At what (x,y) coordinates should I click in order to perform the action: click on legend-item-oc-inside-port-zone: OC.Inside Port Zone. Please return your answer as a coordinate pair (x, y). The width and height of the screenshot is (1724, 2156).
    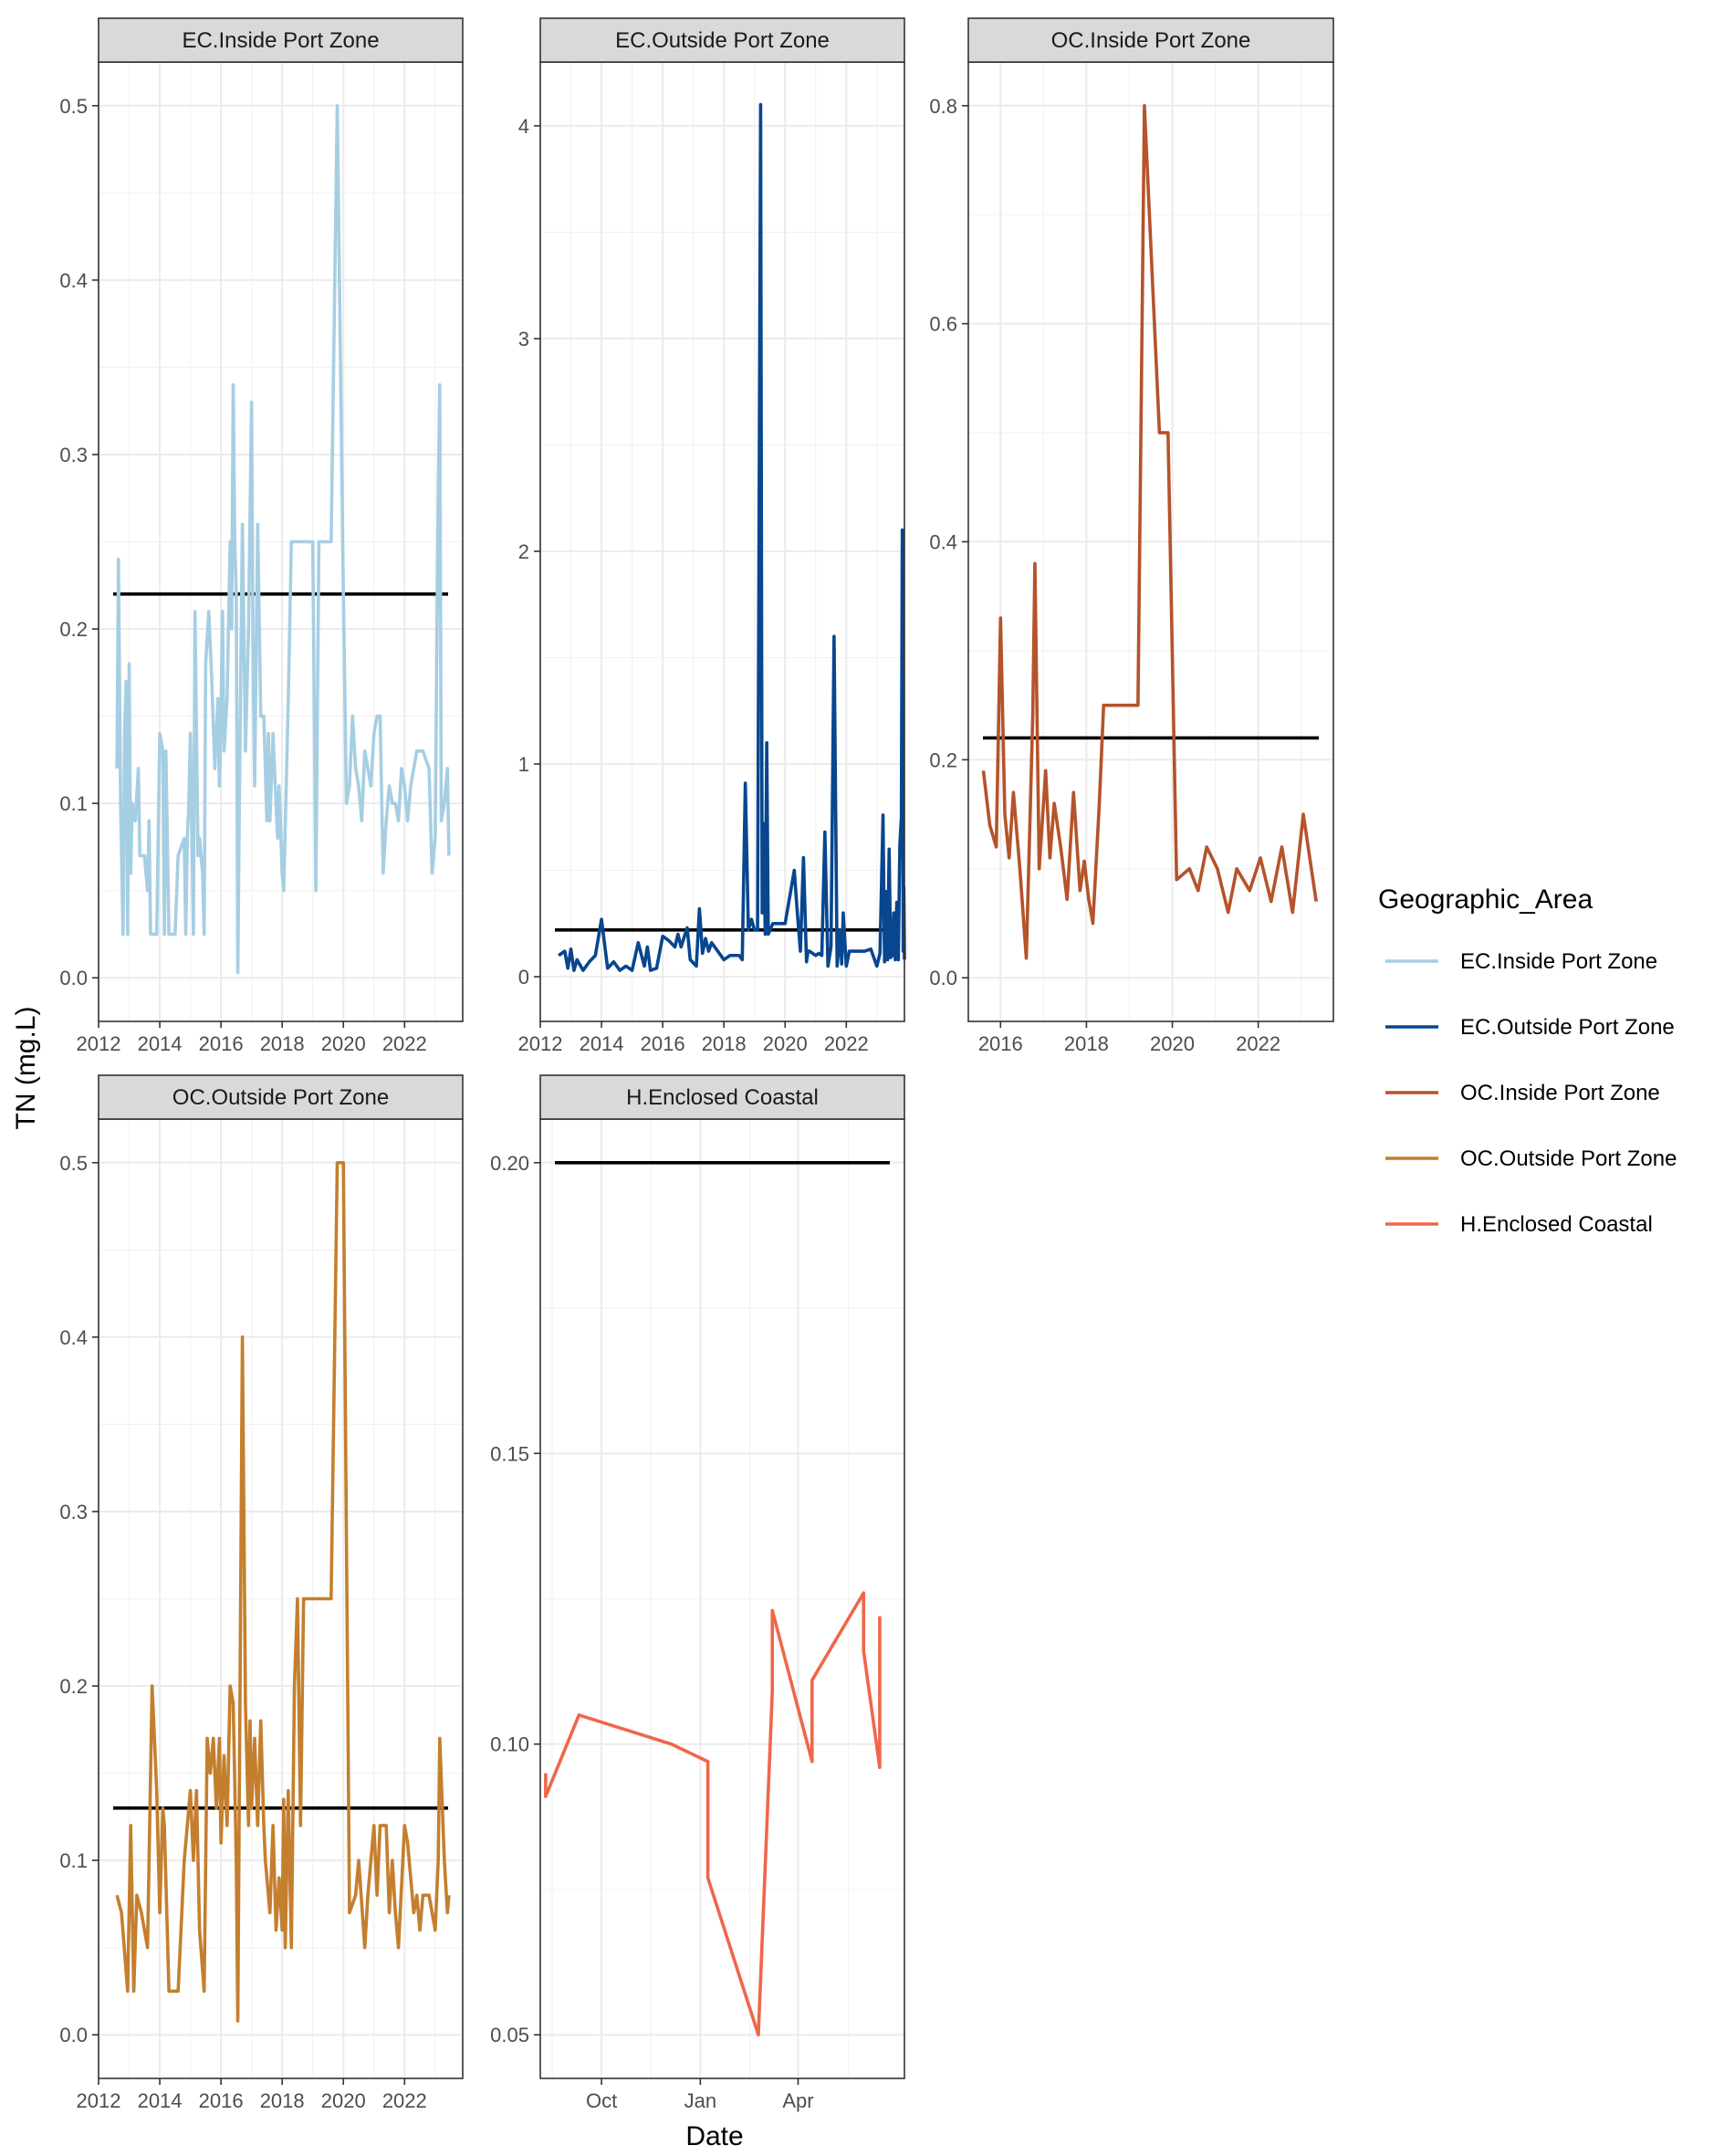
    Looking at the image, I should click on (1522, 1093).